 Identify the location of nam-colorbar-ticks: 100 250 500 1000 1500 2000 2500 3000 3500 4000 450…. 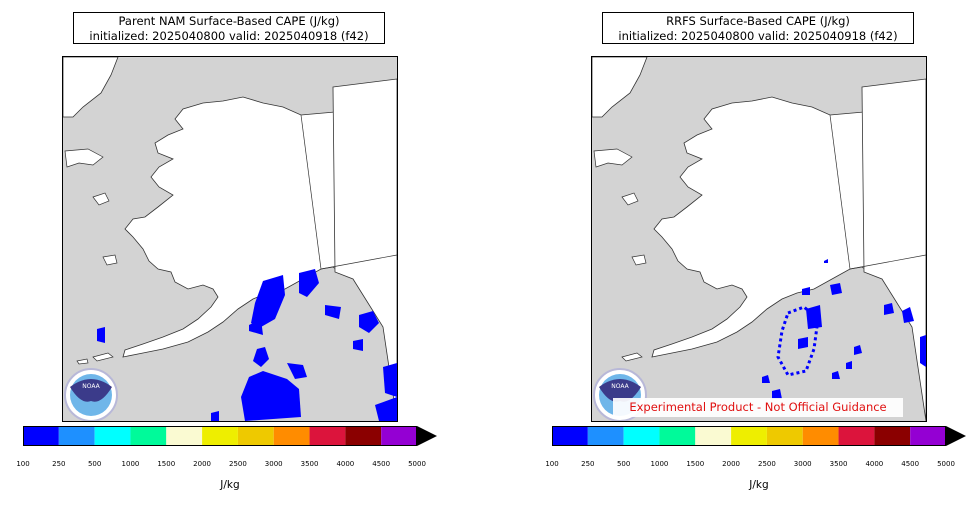
(221, 465).